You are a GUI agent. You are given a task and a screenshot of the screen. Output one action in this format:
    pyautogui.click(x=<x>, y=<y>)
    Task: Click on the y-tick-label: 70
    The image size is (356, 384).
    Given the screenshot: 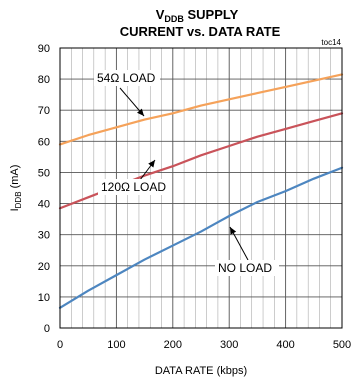 What is the action you would take?
    pyautogui.click(x=44, y=111)
    